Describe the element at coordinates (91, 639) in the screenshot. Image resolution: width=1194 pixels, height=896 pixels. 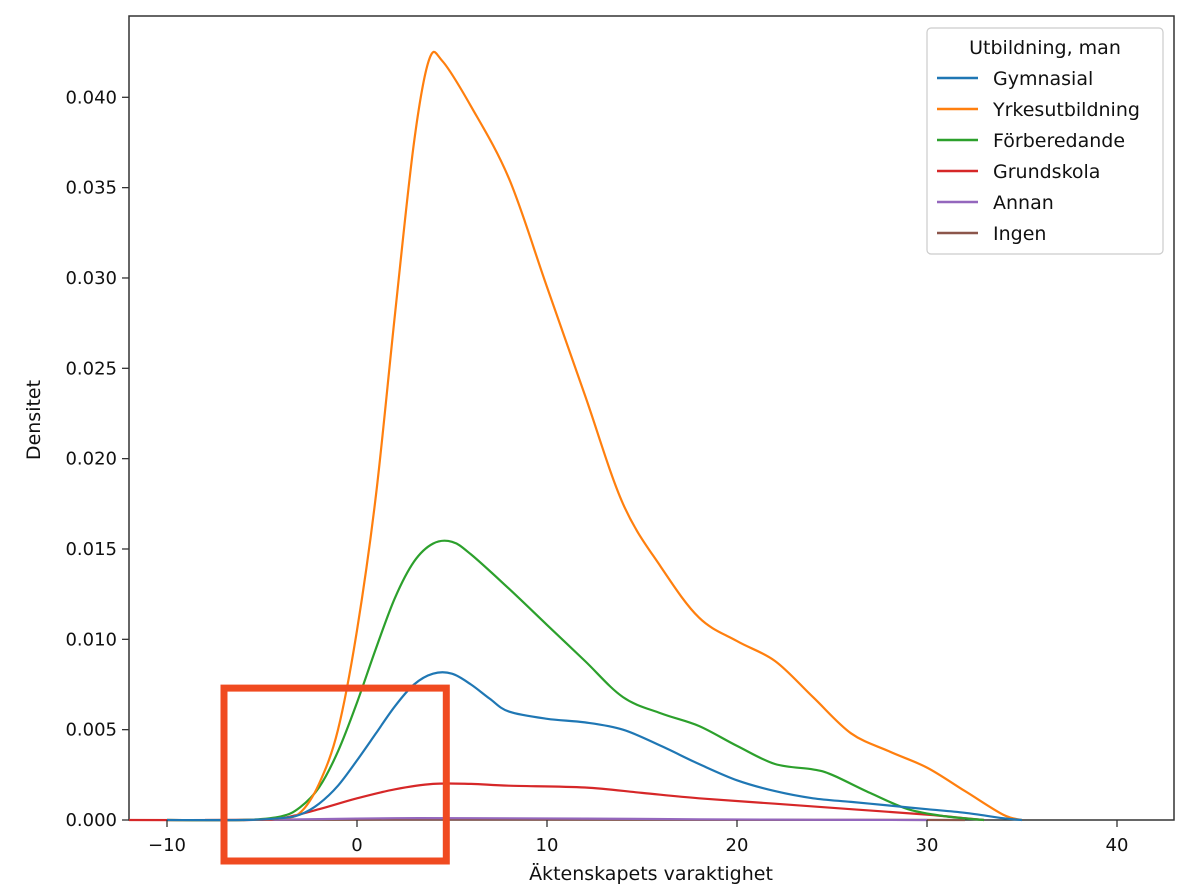
I see `y-tick-label: 0.010` at that location.